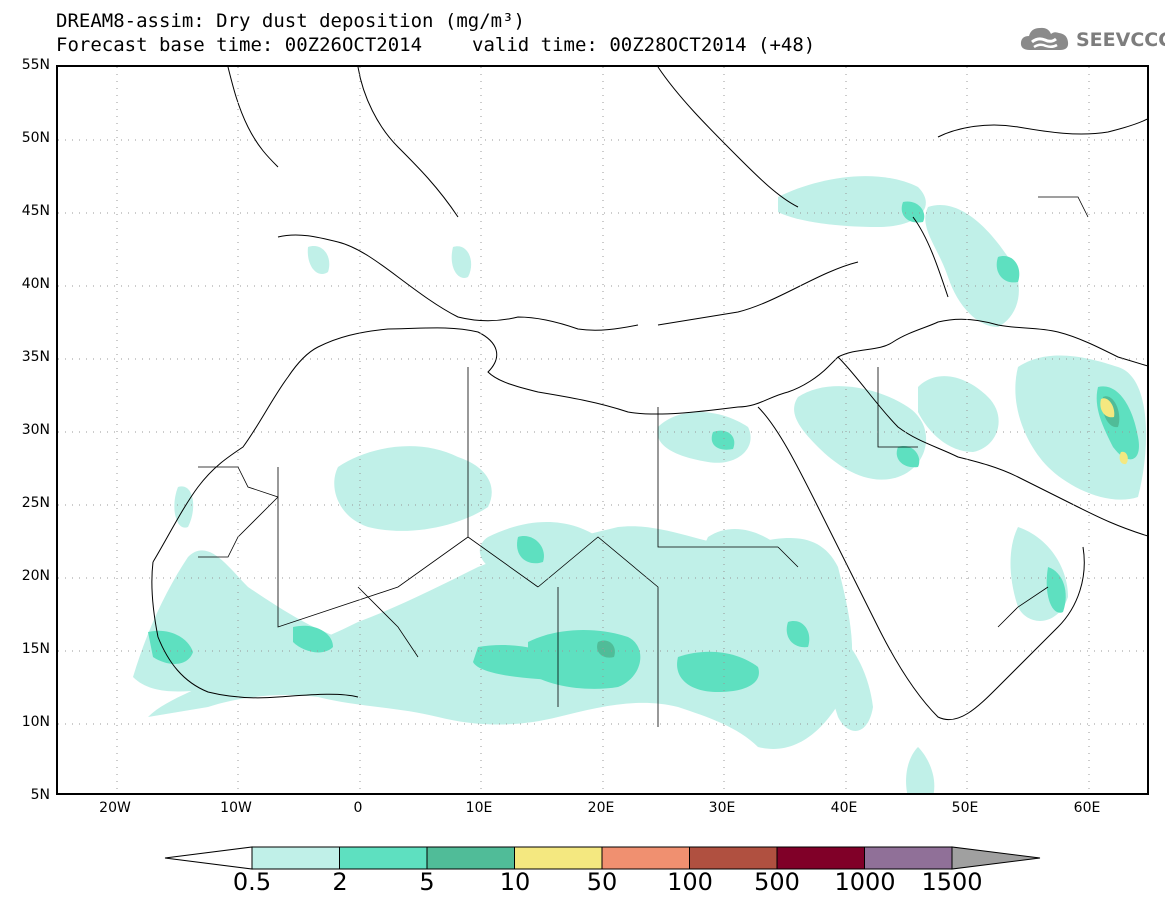 This screenshot has height=907, width=1165. Describe the element at coordinates (115, 808) in the screenshot. I see `x-tick-label: 20W` at that location.